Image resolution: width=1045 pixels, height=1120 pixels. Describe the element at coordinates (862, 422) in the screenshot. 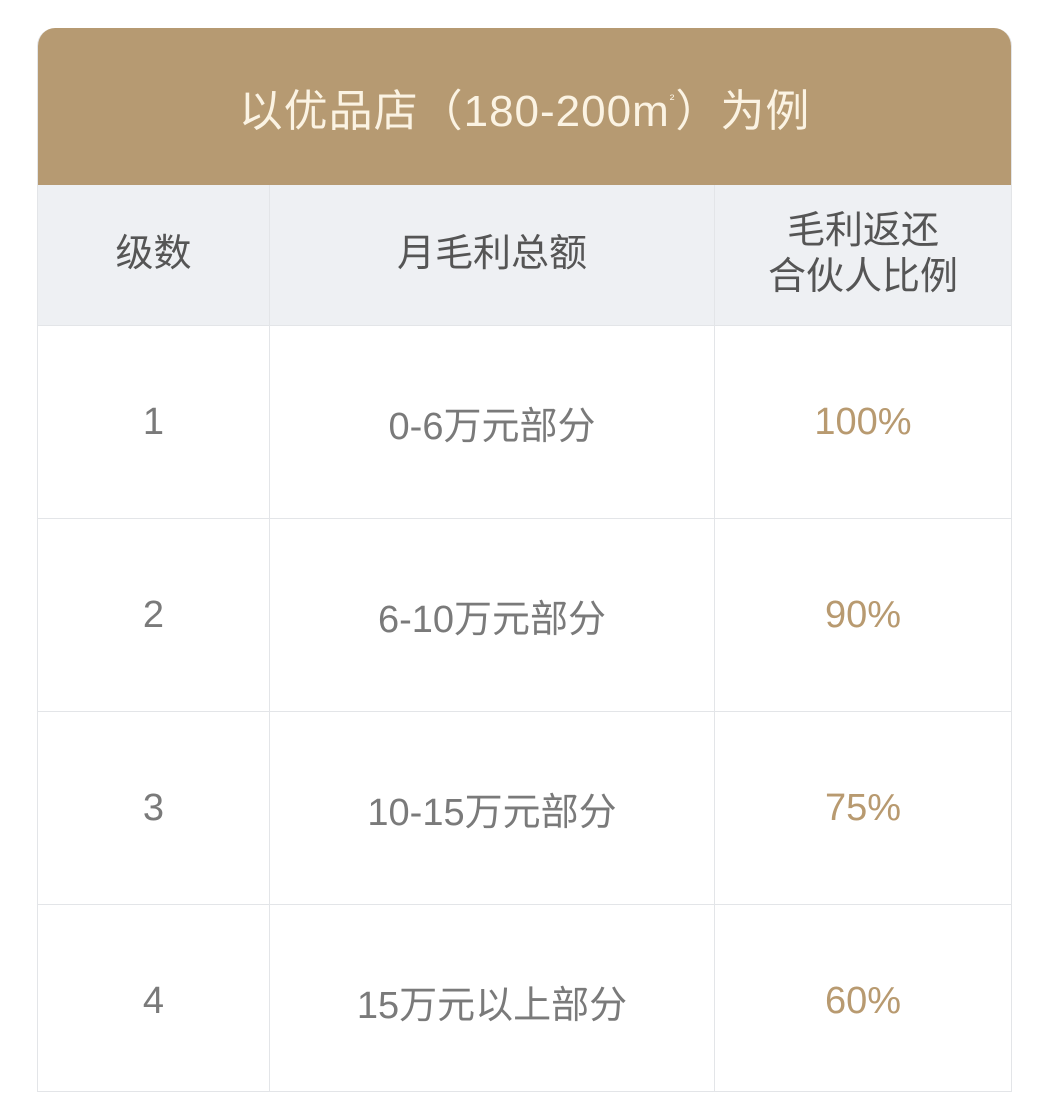

I see `ratio-cell: 100%` at that location.